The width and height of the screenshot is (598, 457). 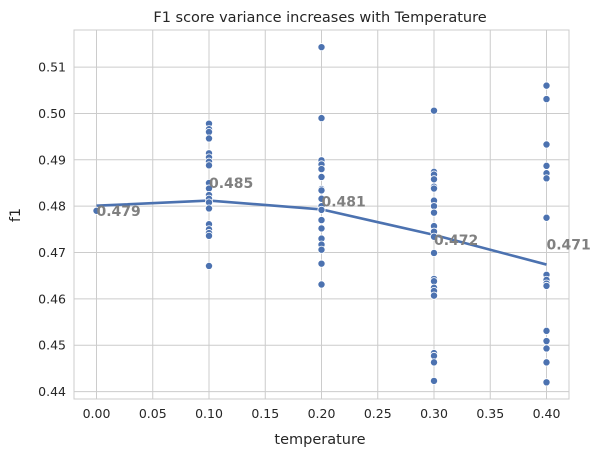 I want to click on x-tick-label: 0.00, so click(x=97, y=413).